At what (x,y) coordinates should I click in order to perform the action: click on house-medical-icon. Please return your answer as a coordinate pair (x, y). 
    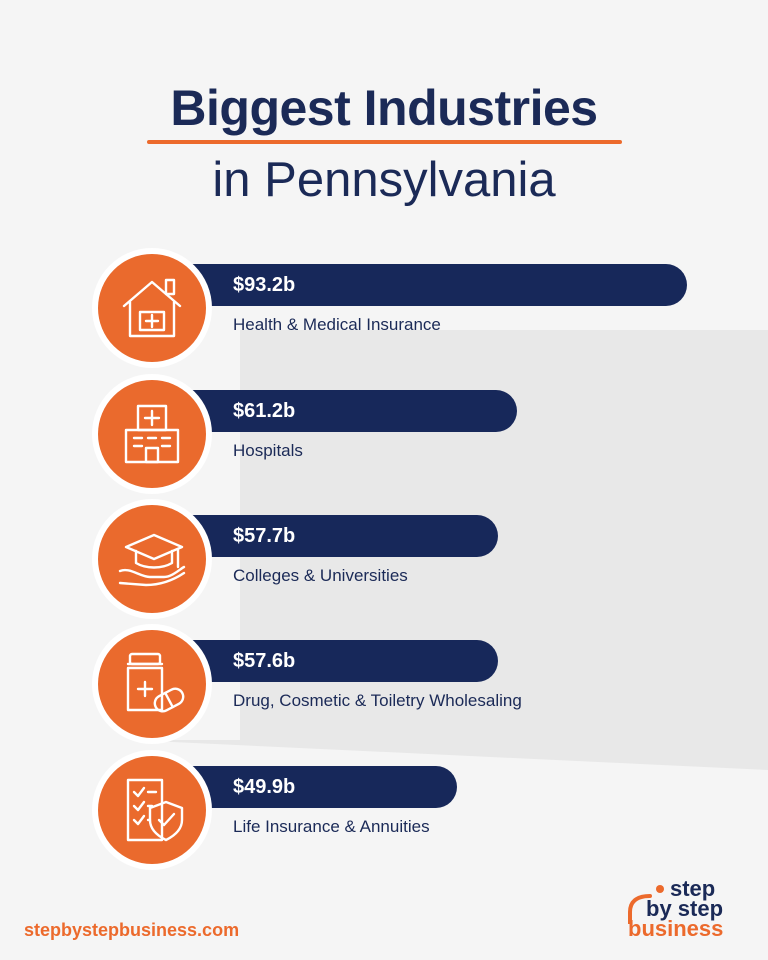
    Looking at the image, I should click on (152, 308).